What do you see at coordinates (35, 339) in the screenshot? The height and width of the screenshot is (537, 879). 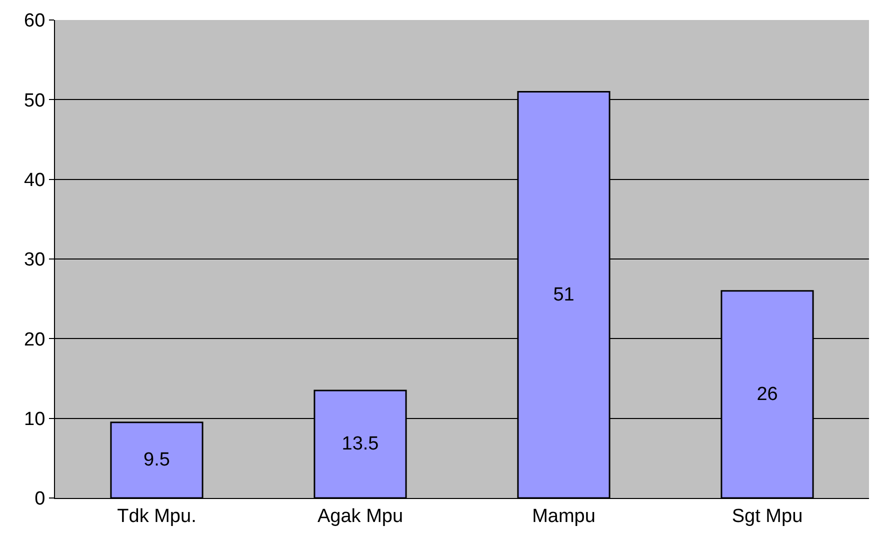 I see `y-tick-label: 20` at bounding box center [35, 339].